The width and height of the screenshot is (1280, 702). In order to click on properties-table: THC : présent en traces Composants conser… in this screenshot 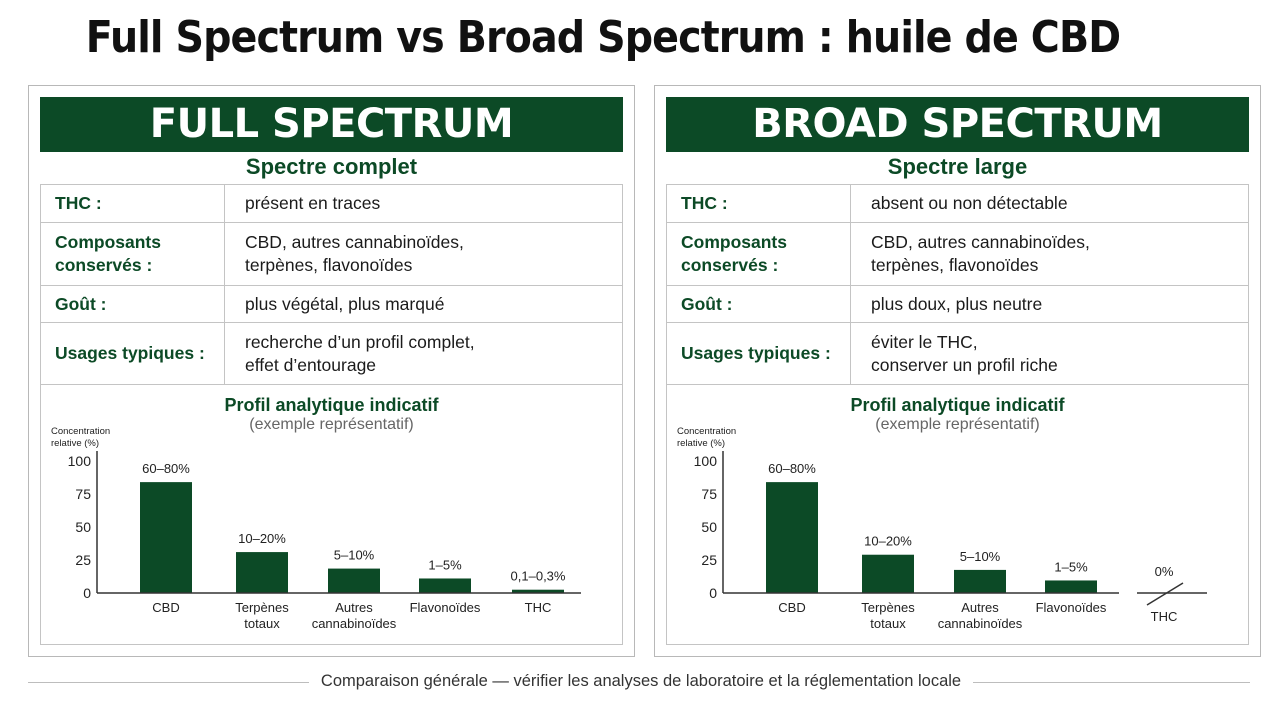, I will do `click(331, 284)`.